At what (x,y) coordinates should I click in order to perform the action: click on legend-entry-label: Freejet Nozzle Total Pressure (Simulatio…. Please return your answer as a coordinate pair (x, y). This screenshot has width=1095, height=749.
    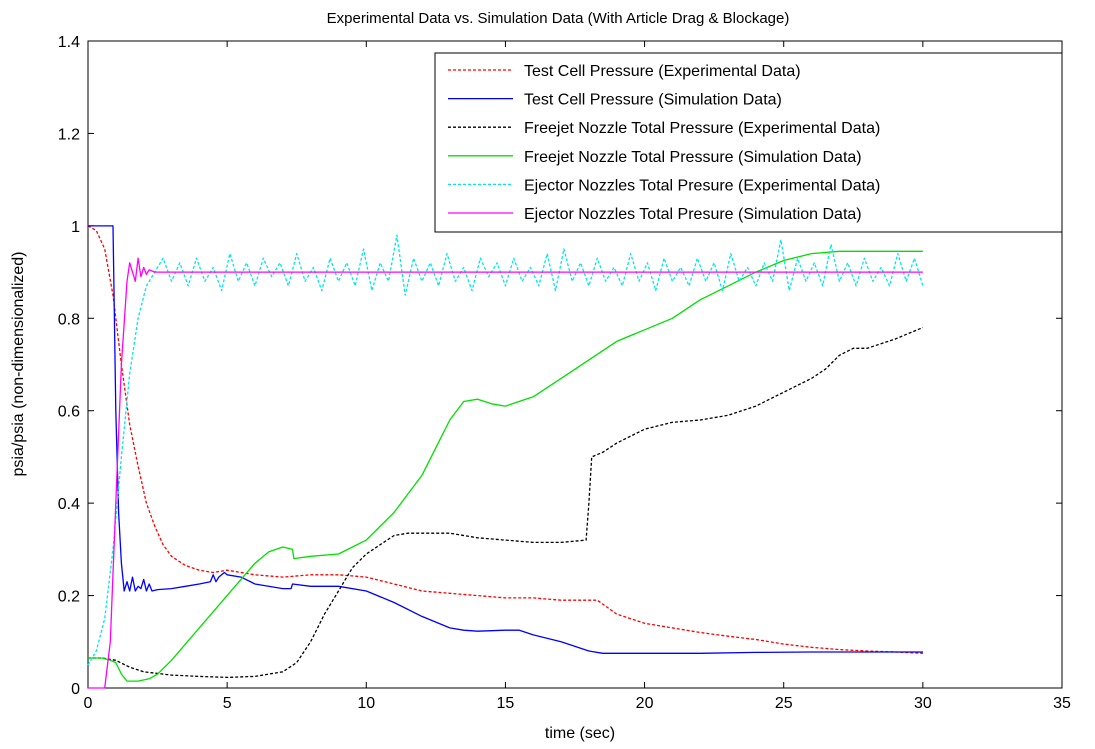
    Looking at the image, I should click on (693, 157).